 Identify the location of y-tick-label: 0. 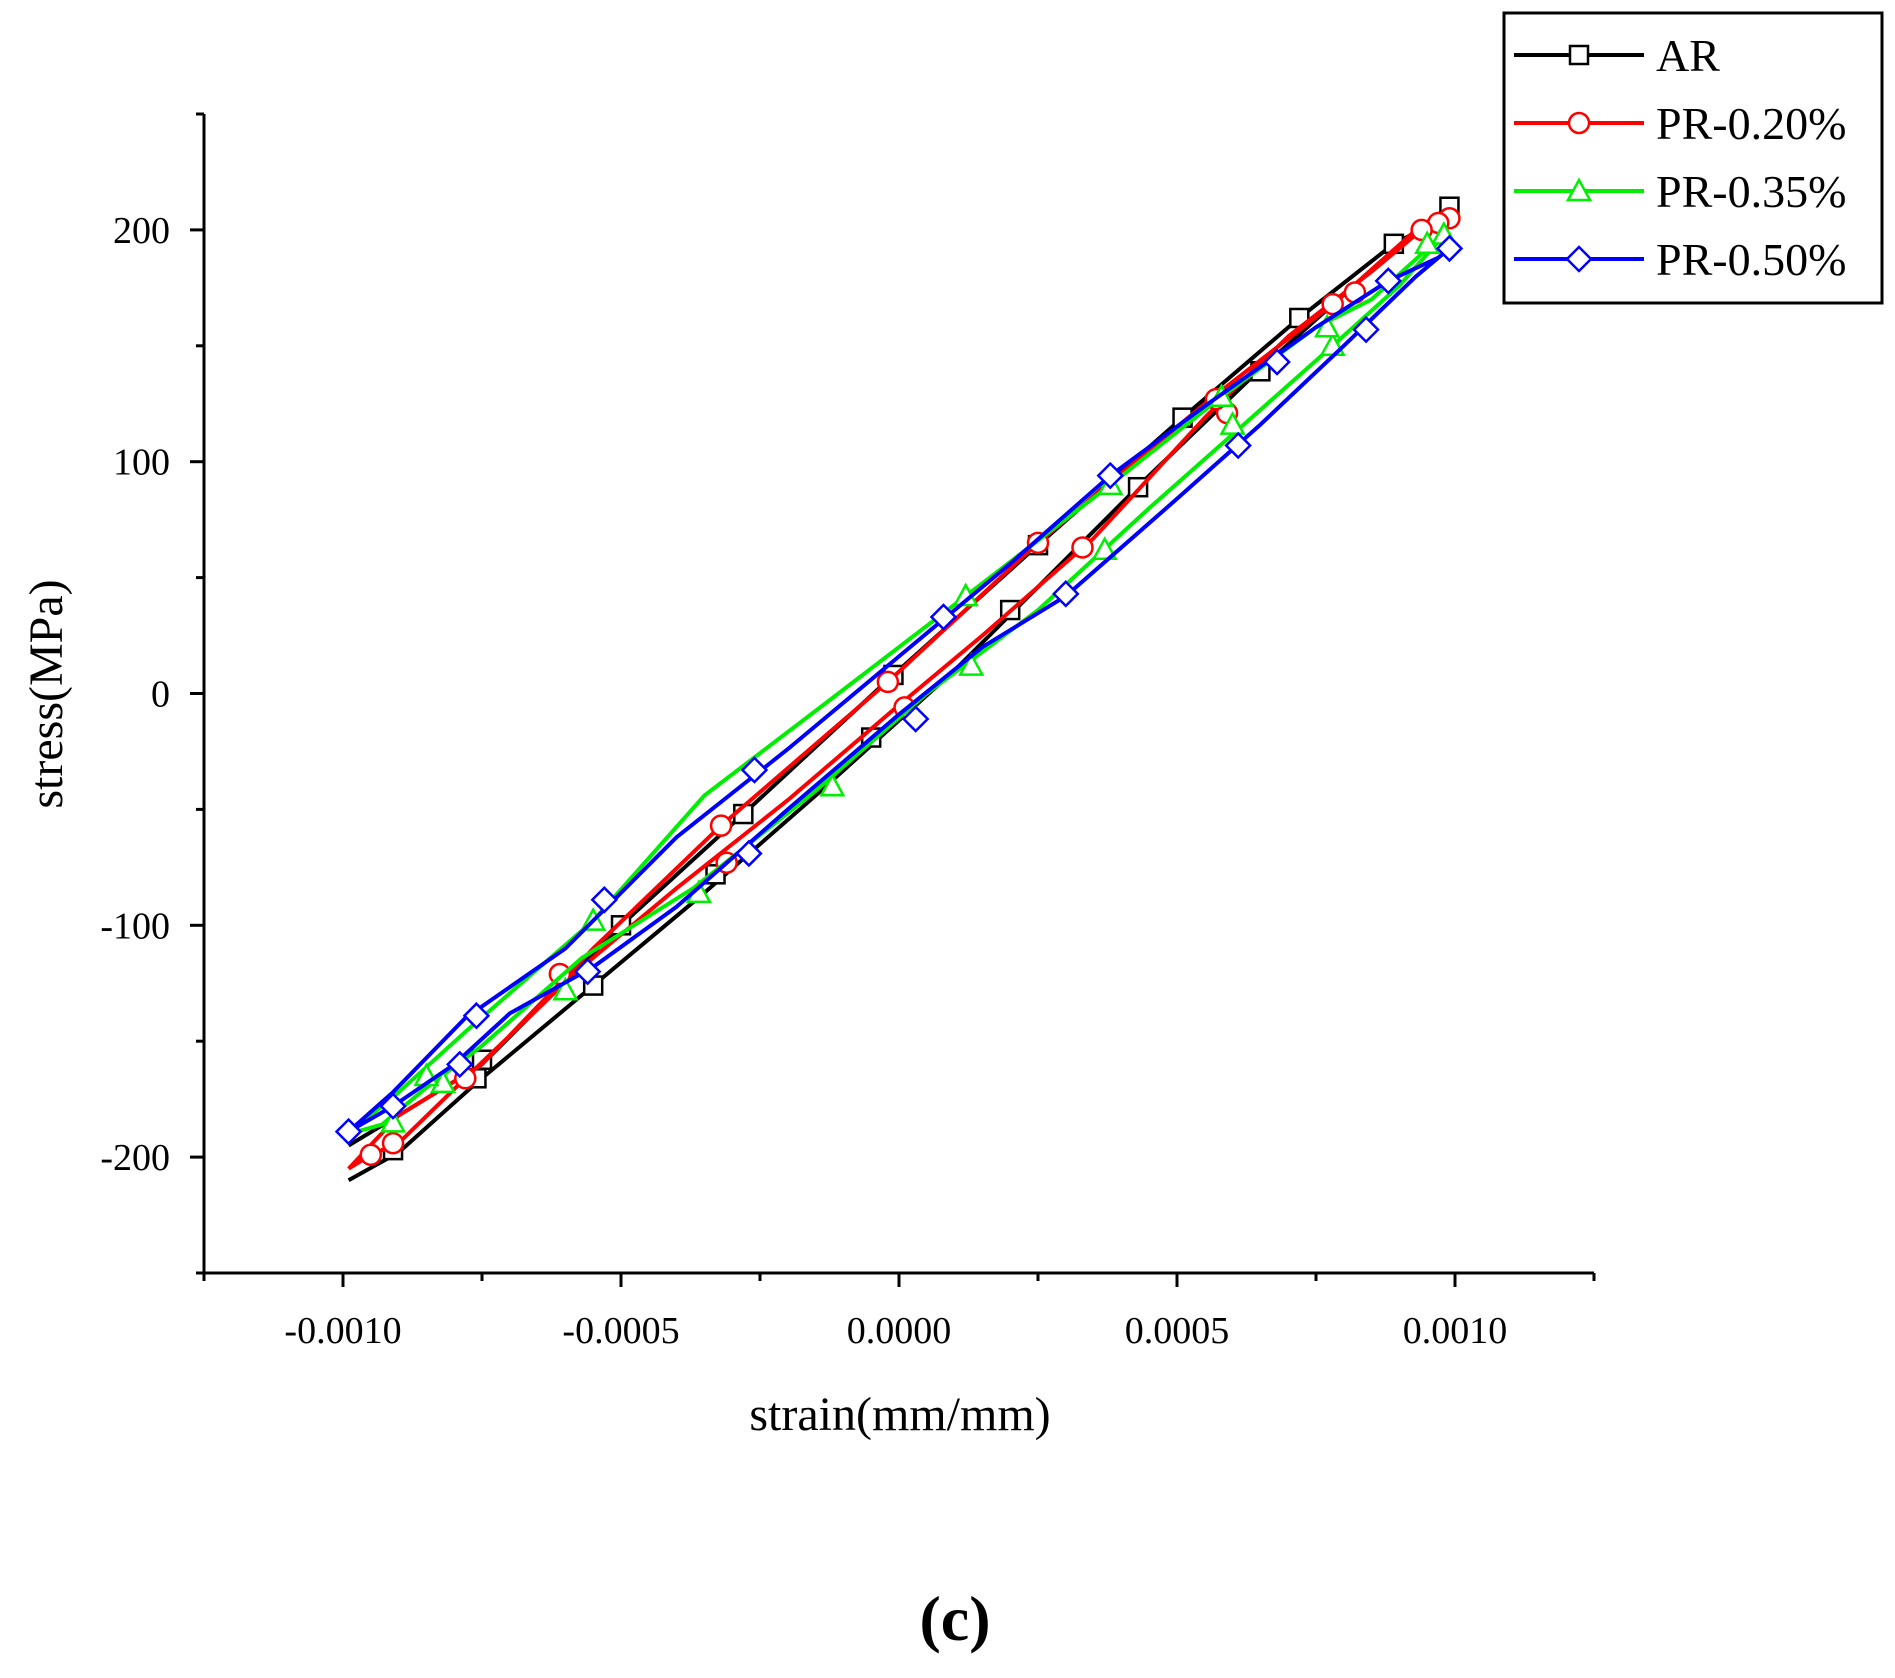
(160, 695).